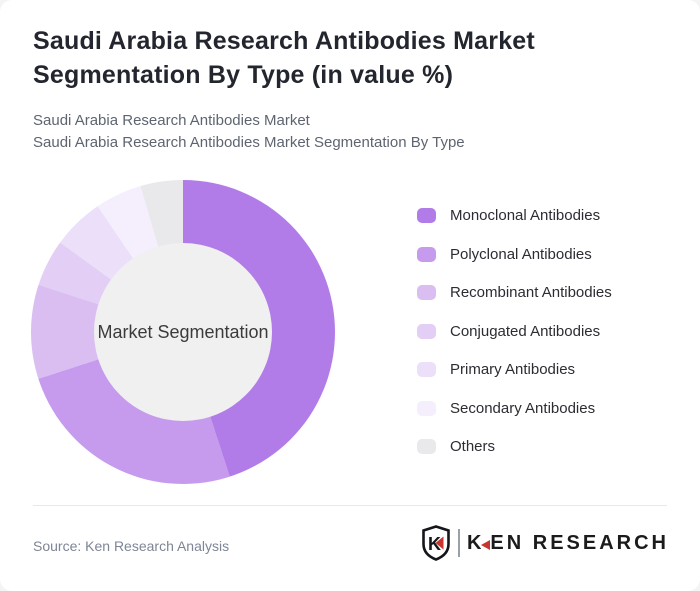 Image resolution: width=700 pixels, height=591 pixels. I want to click on shield-red-triangle-icon, so click(439, 543).